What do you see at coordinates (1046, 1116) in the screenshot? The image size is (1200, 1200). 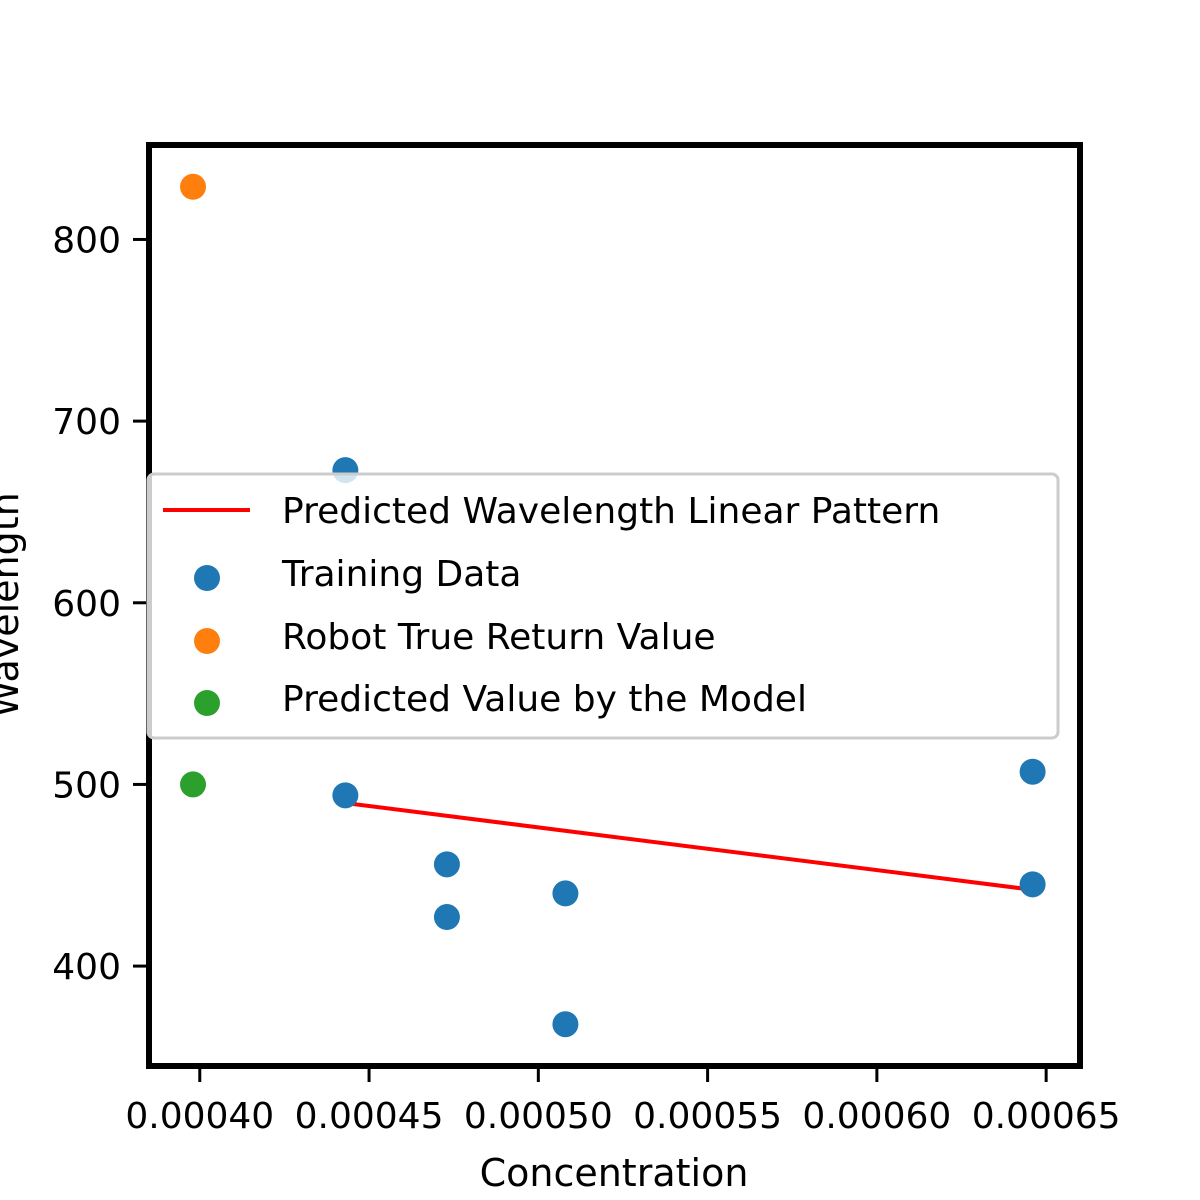 I see `x-tick-label: 0.00065` at bounding box center [1046, 1116].